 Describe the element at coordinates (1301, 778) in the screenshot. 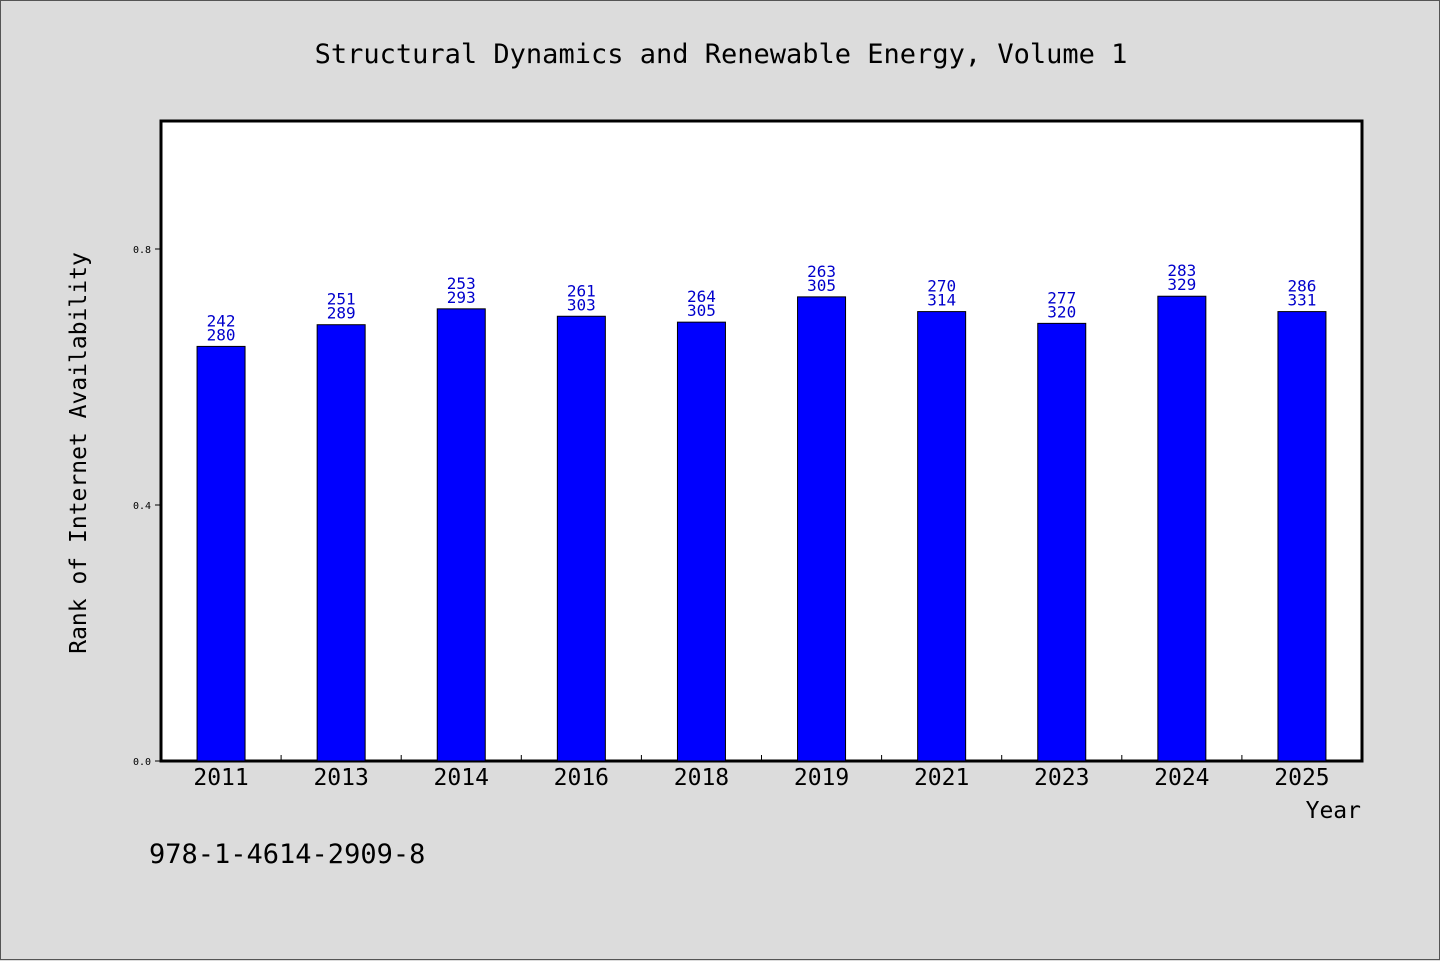

I see `x-tick-label: 2025` at that location.